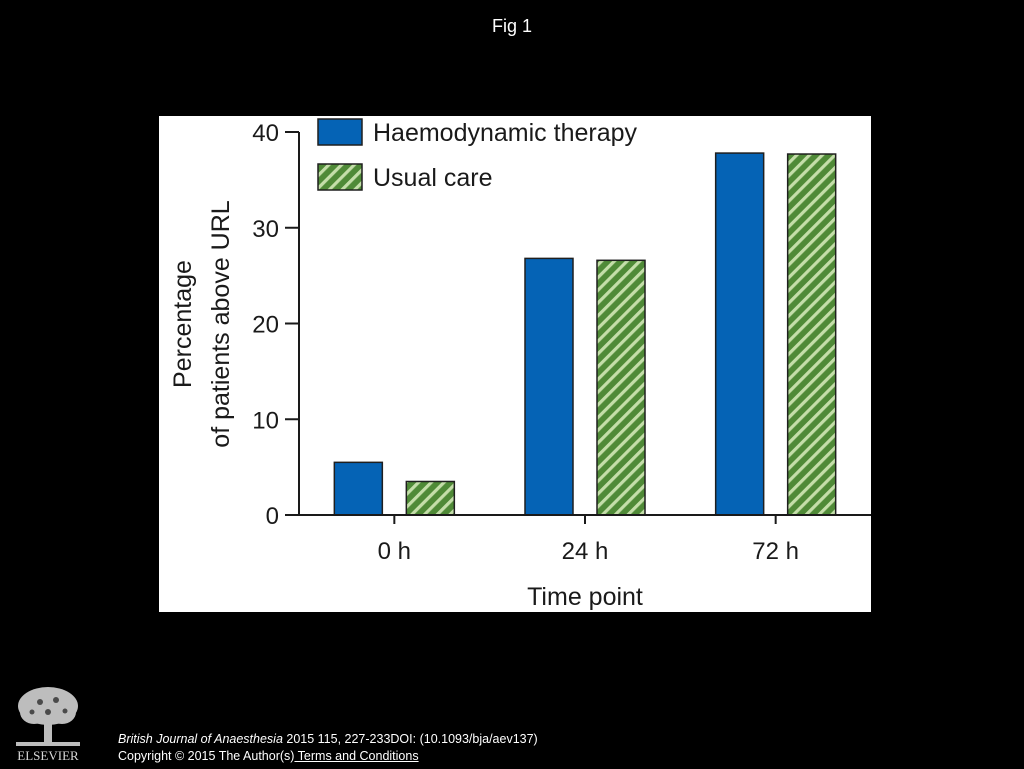 This screenshot has height=769, width=1024. I want to click on legend-label: Haemodynamic therapy, so click(505, 133).